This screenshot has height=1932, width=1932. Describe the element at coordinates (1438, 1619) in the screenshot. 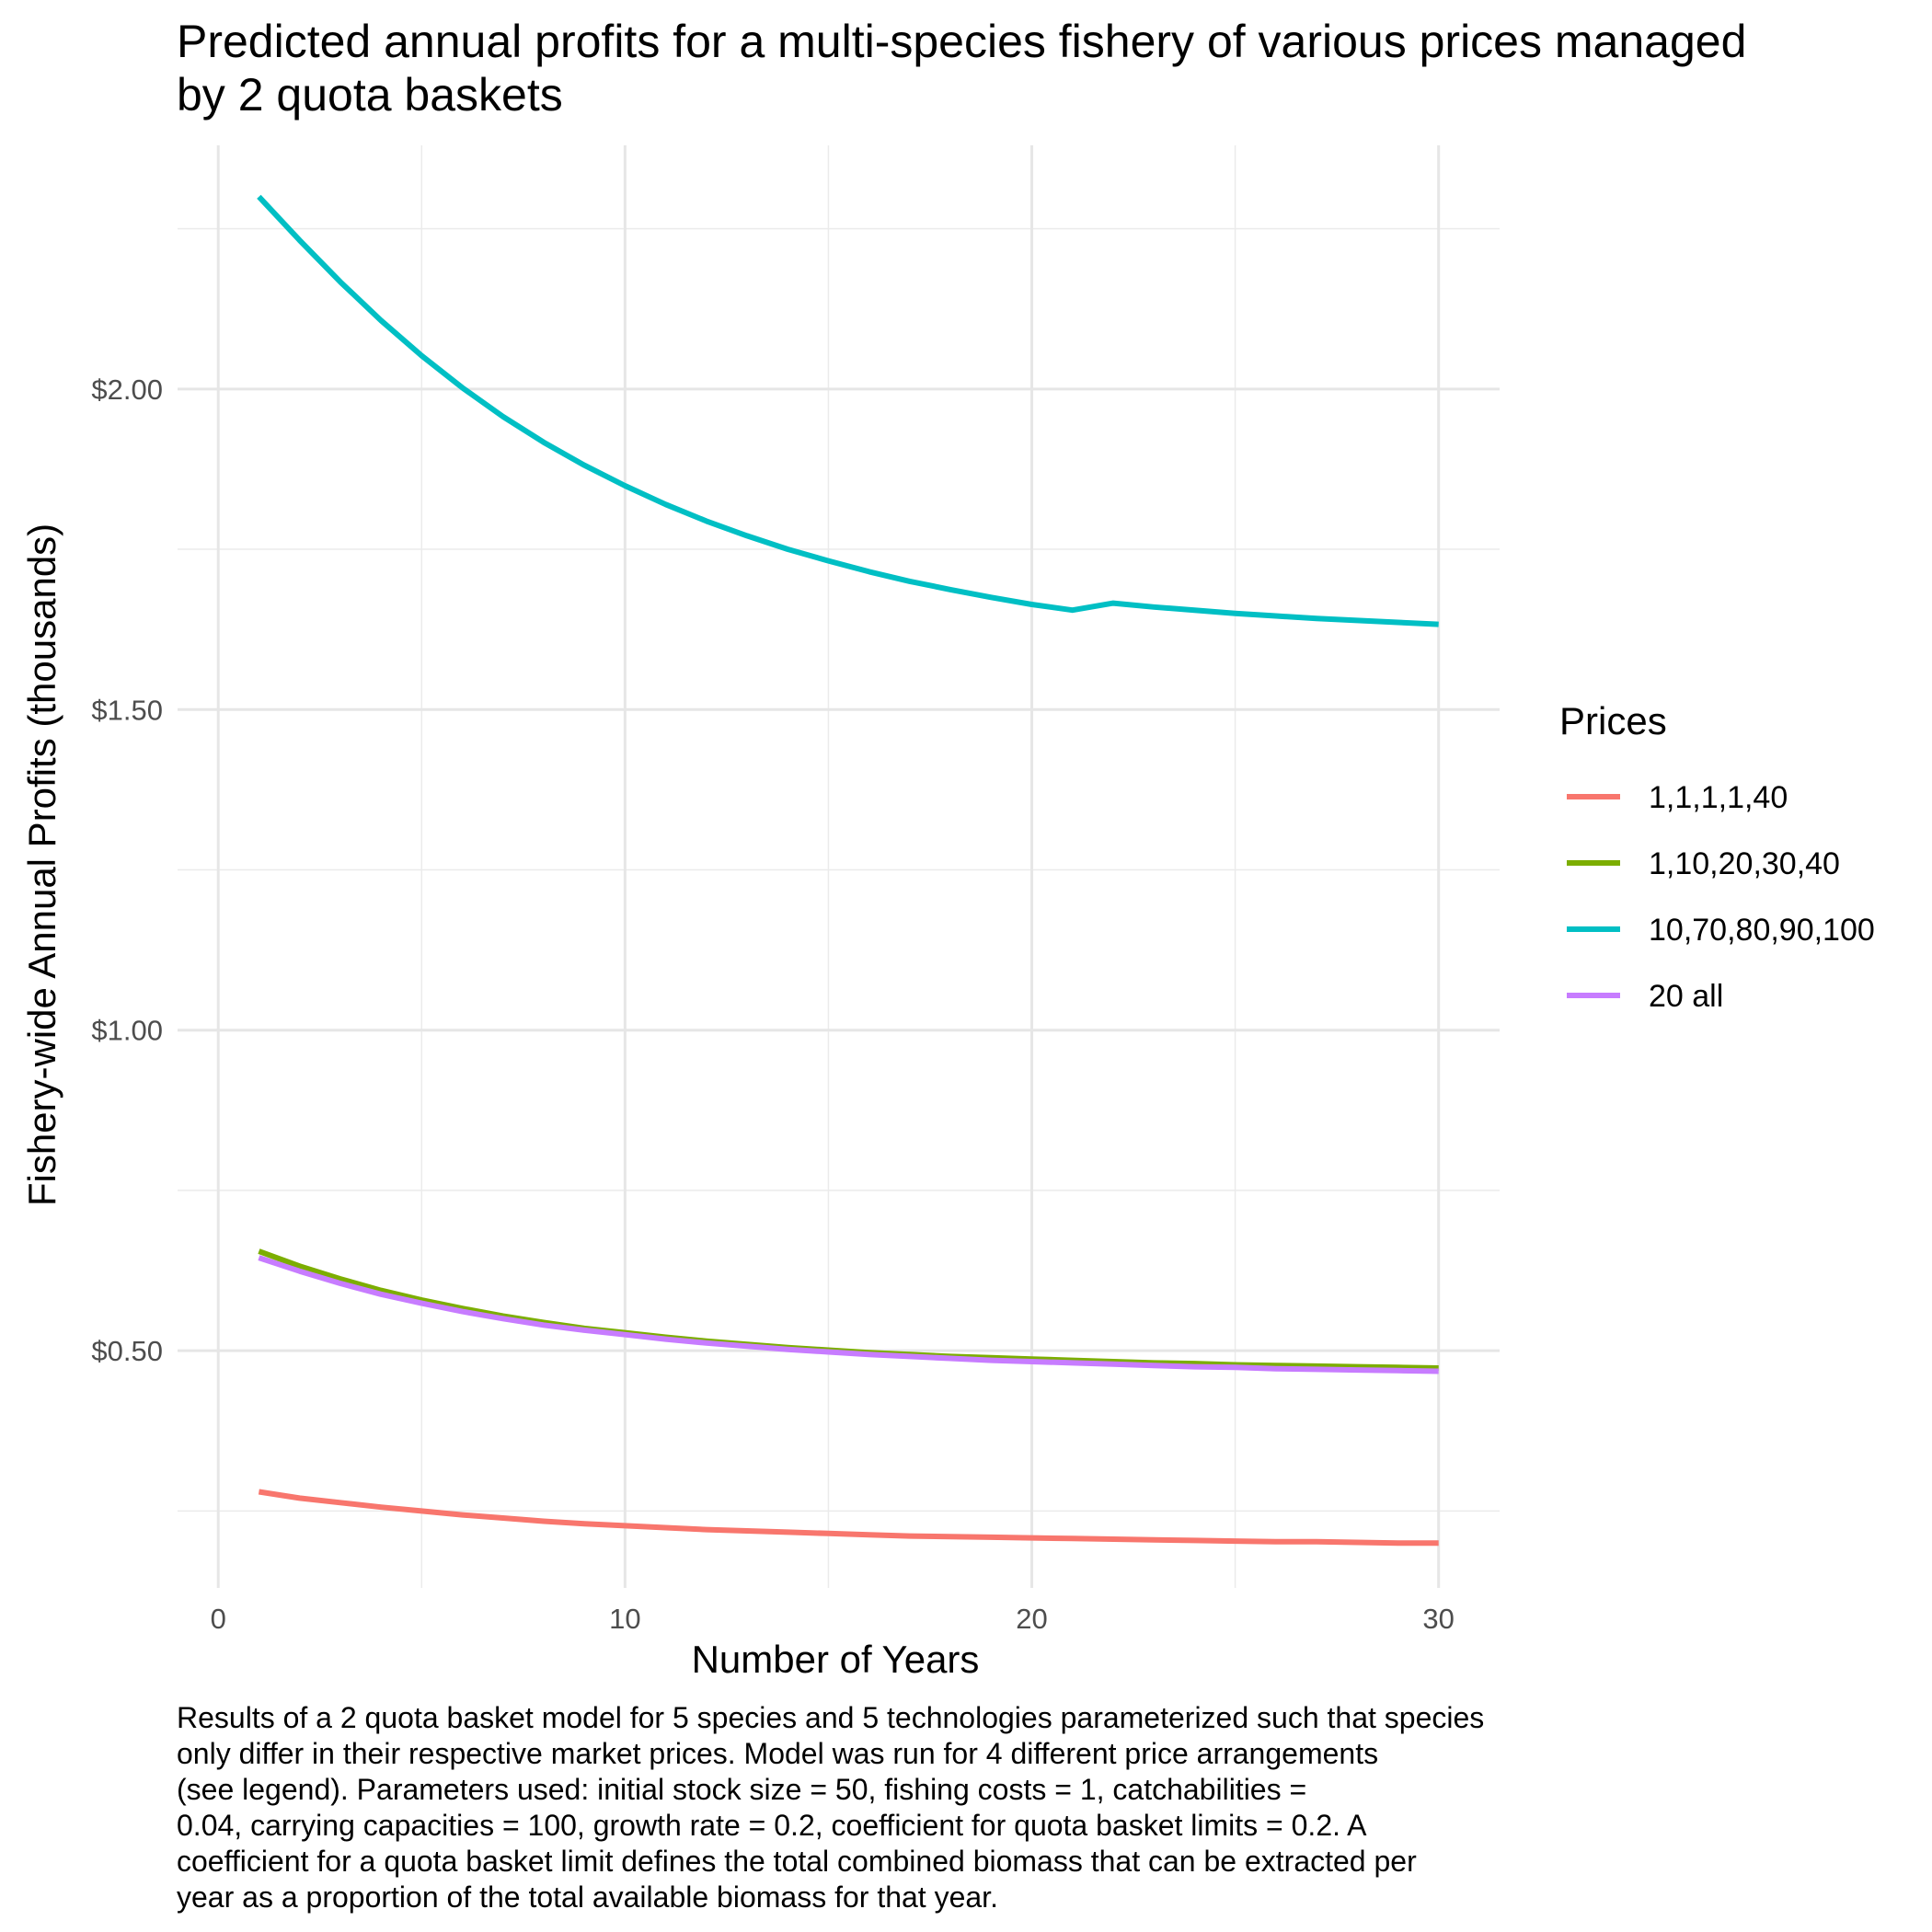

I see `x-tick-label: 30` at that location.